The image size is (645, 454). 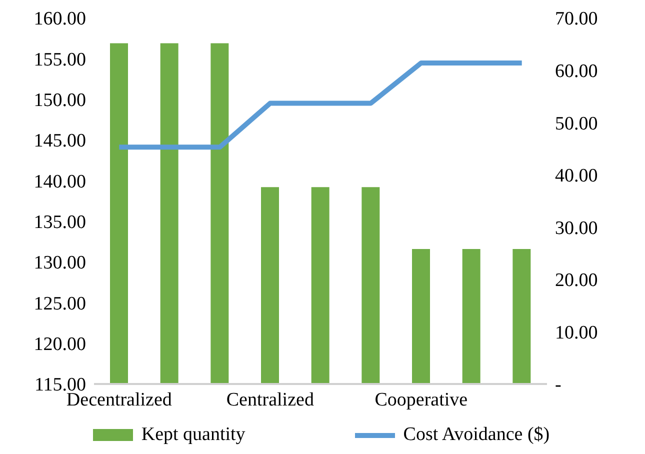 I want to click on x-tick-label: Cooperative, so click(x=421, y=399).